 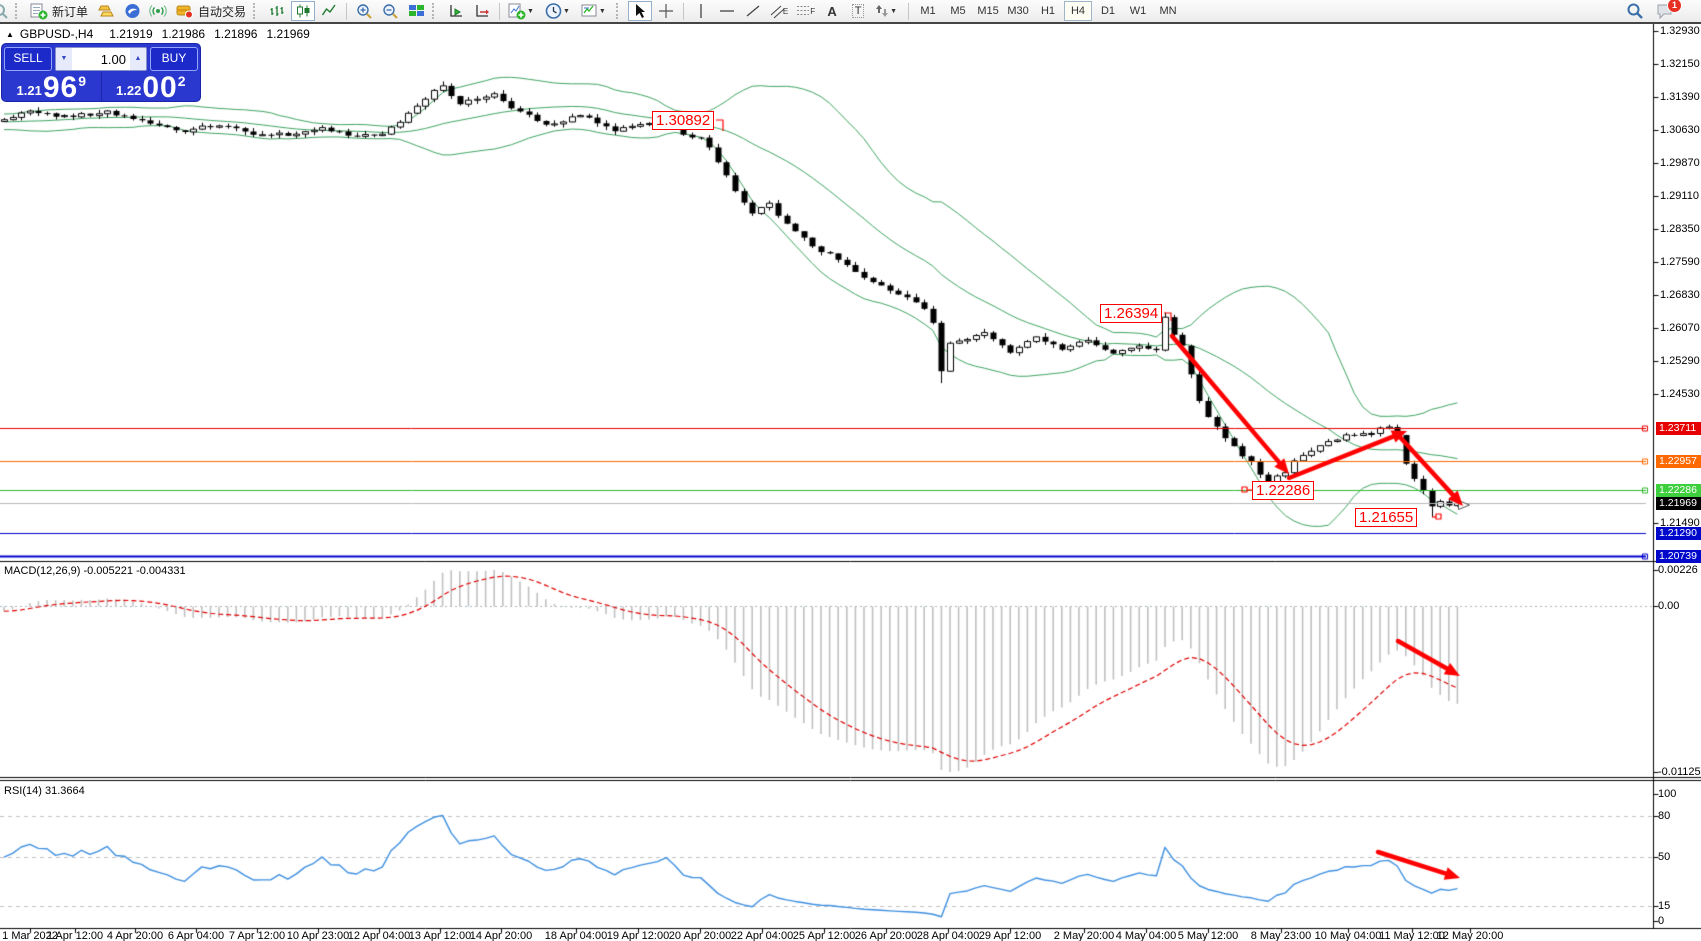 I want to click on messenger-button, so click(x=132, y=11).